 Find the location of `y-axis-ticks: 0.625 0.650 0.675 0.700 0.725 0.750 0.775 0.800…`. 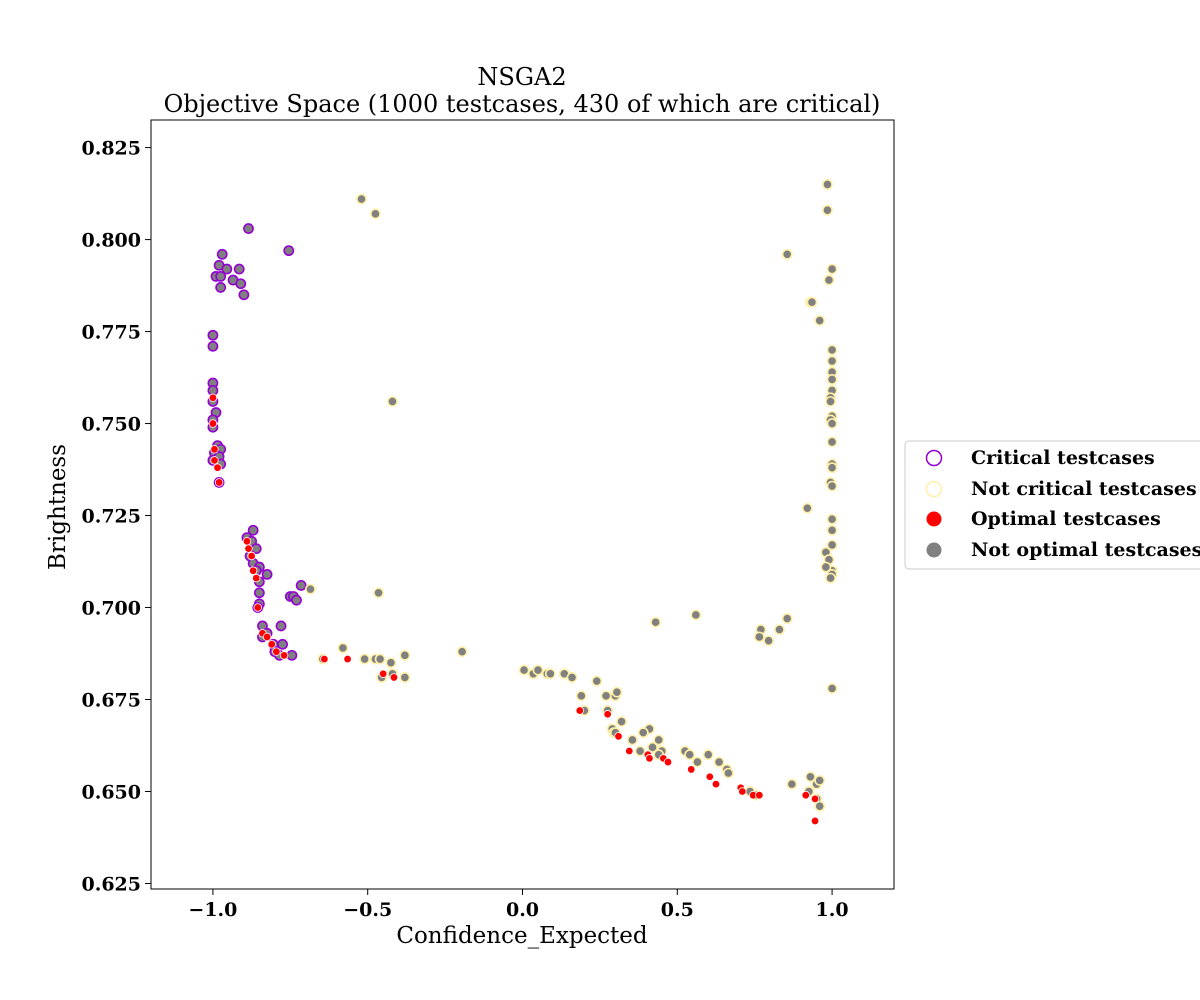

y-axis-ticks: 0.625 0.650 0.675 0.700 0.725 0.750 0.775 0.800… is located at coordinates (116, 516).